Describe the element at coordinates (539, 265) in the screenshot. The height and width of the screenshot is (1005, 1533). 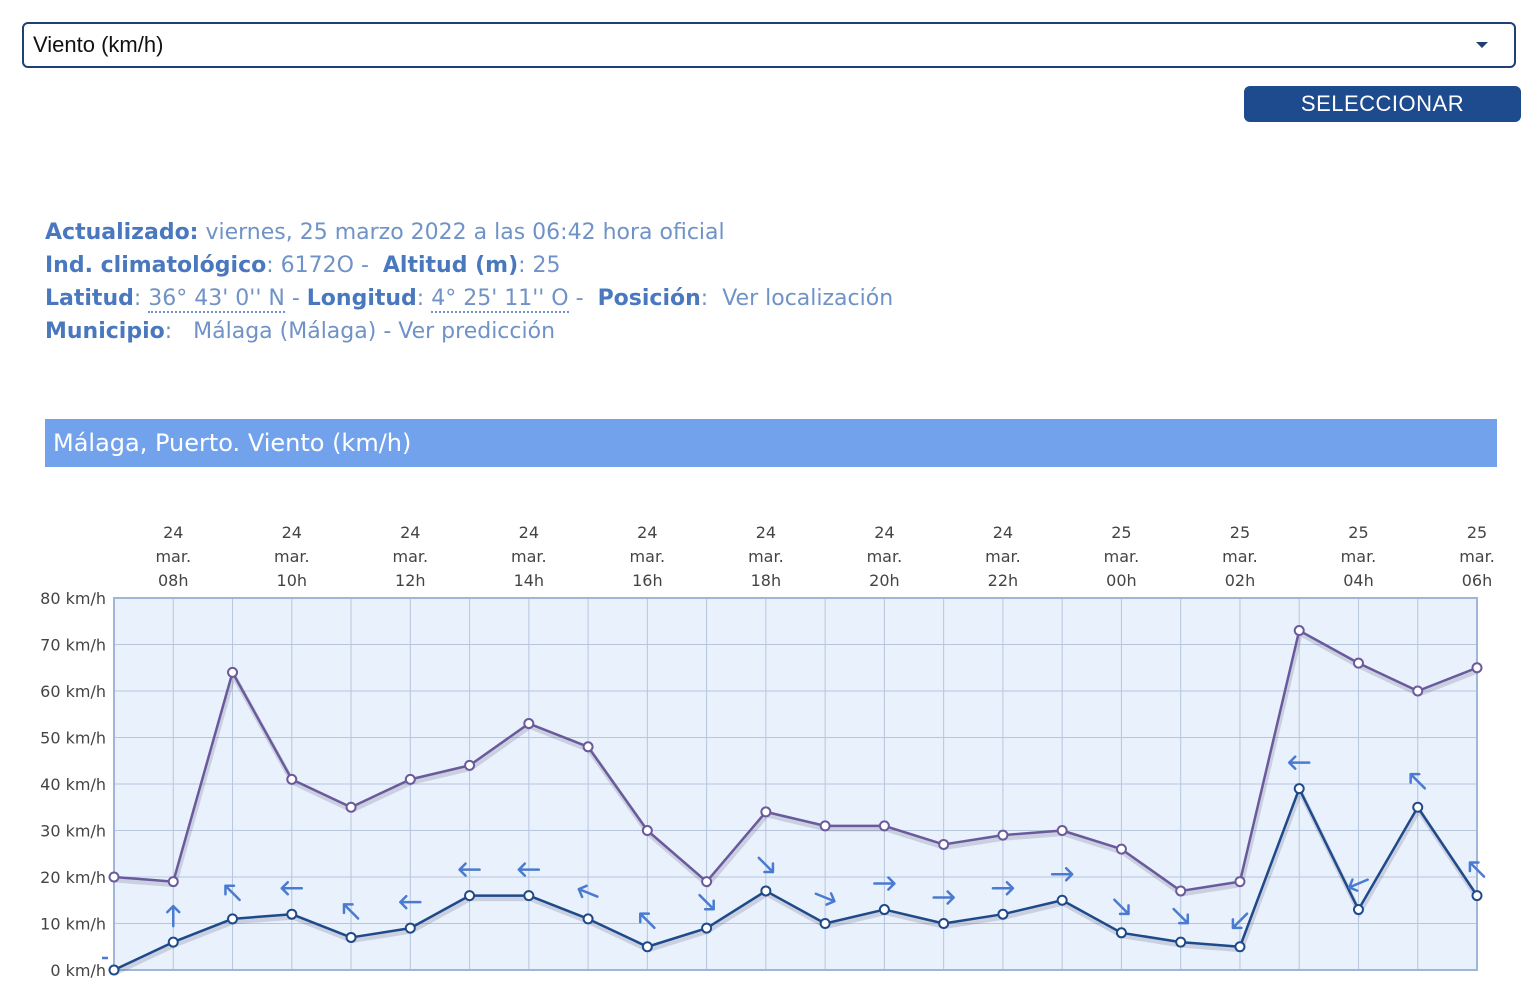
I see `altitude-value: : 25` at that location.